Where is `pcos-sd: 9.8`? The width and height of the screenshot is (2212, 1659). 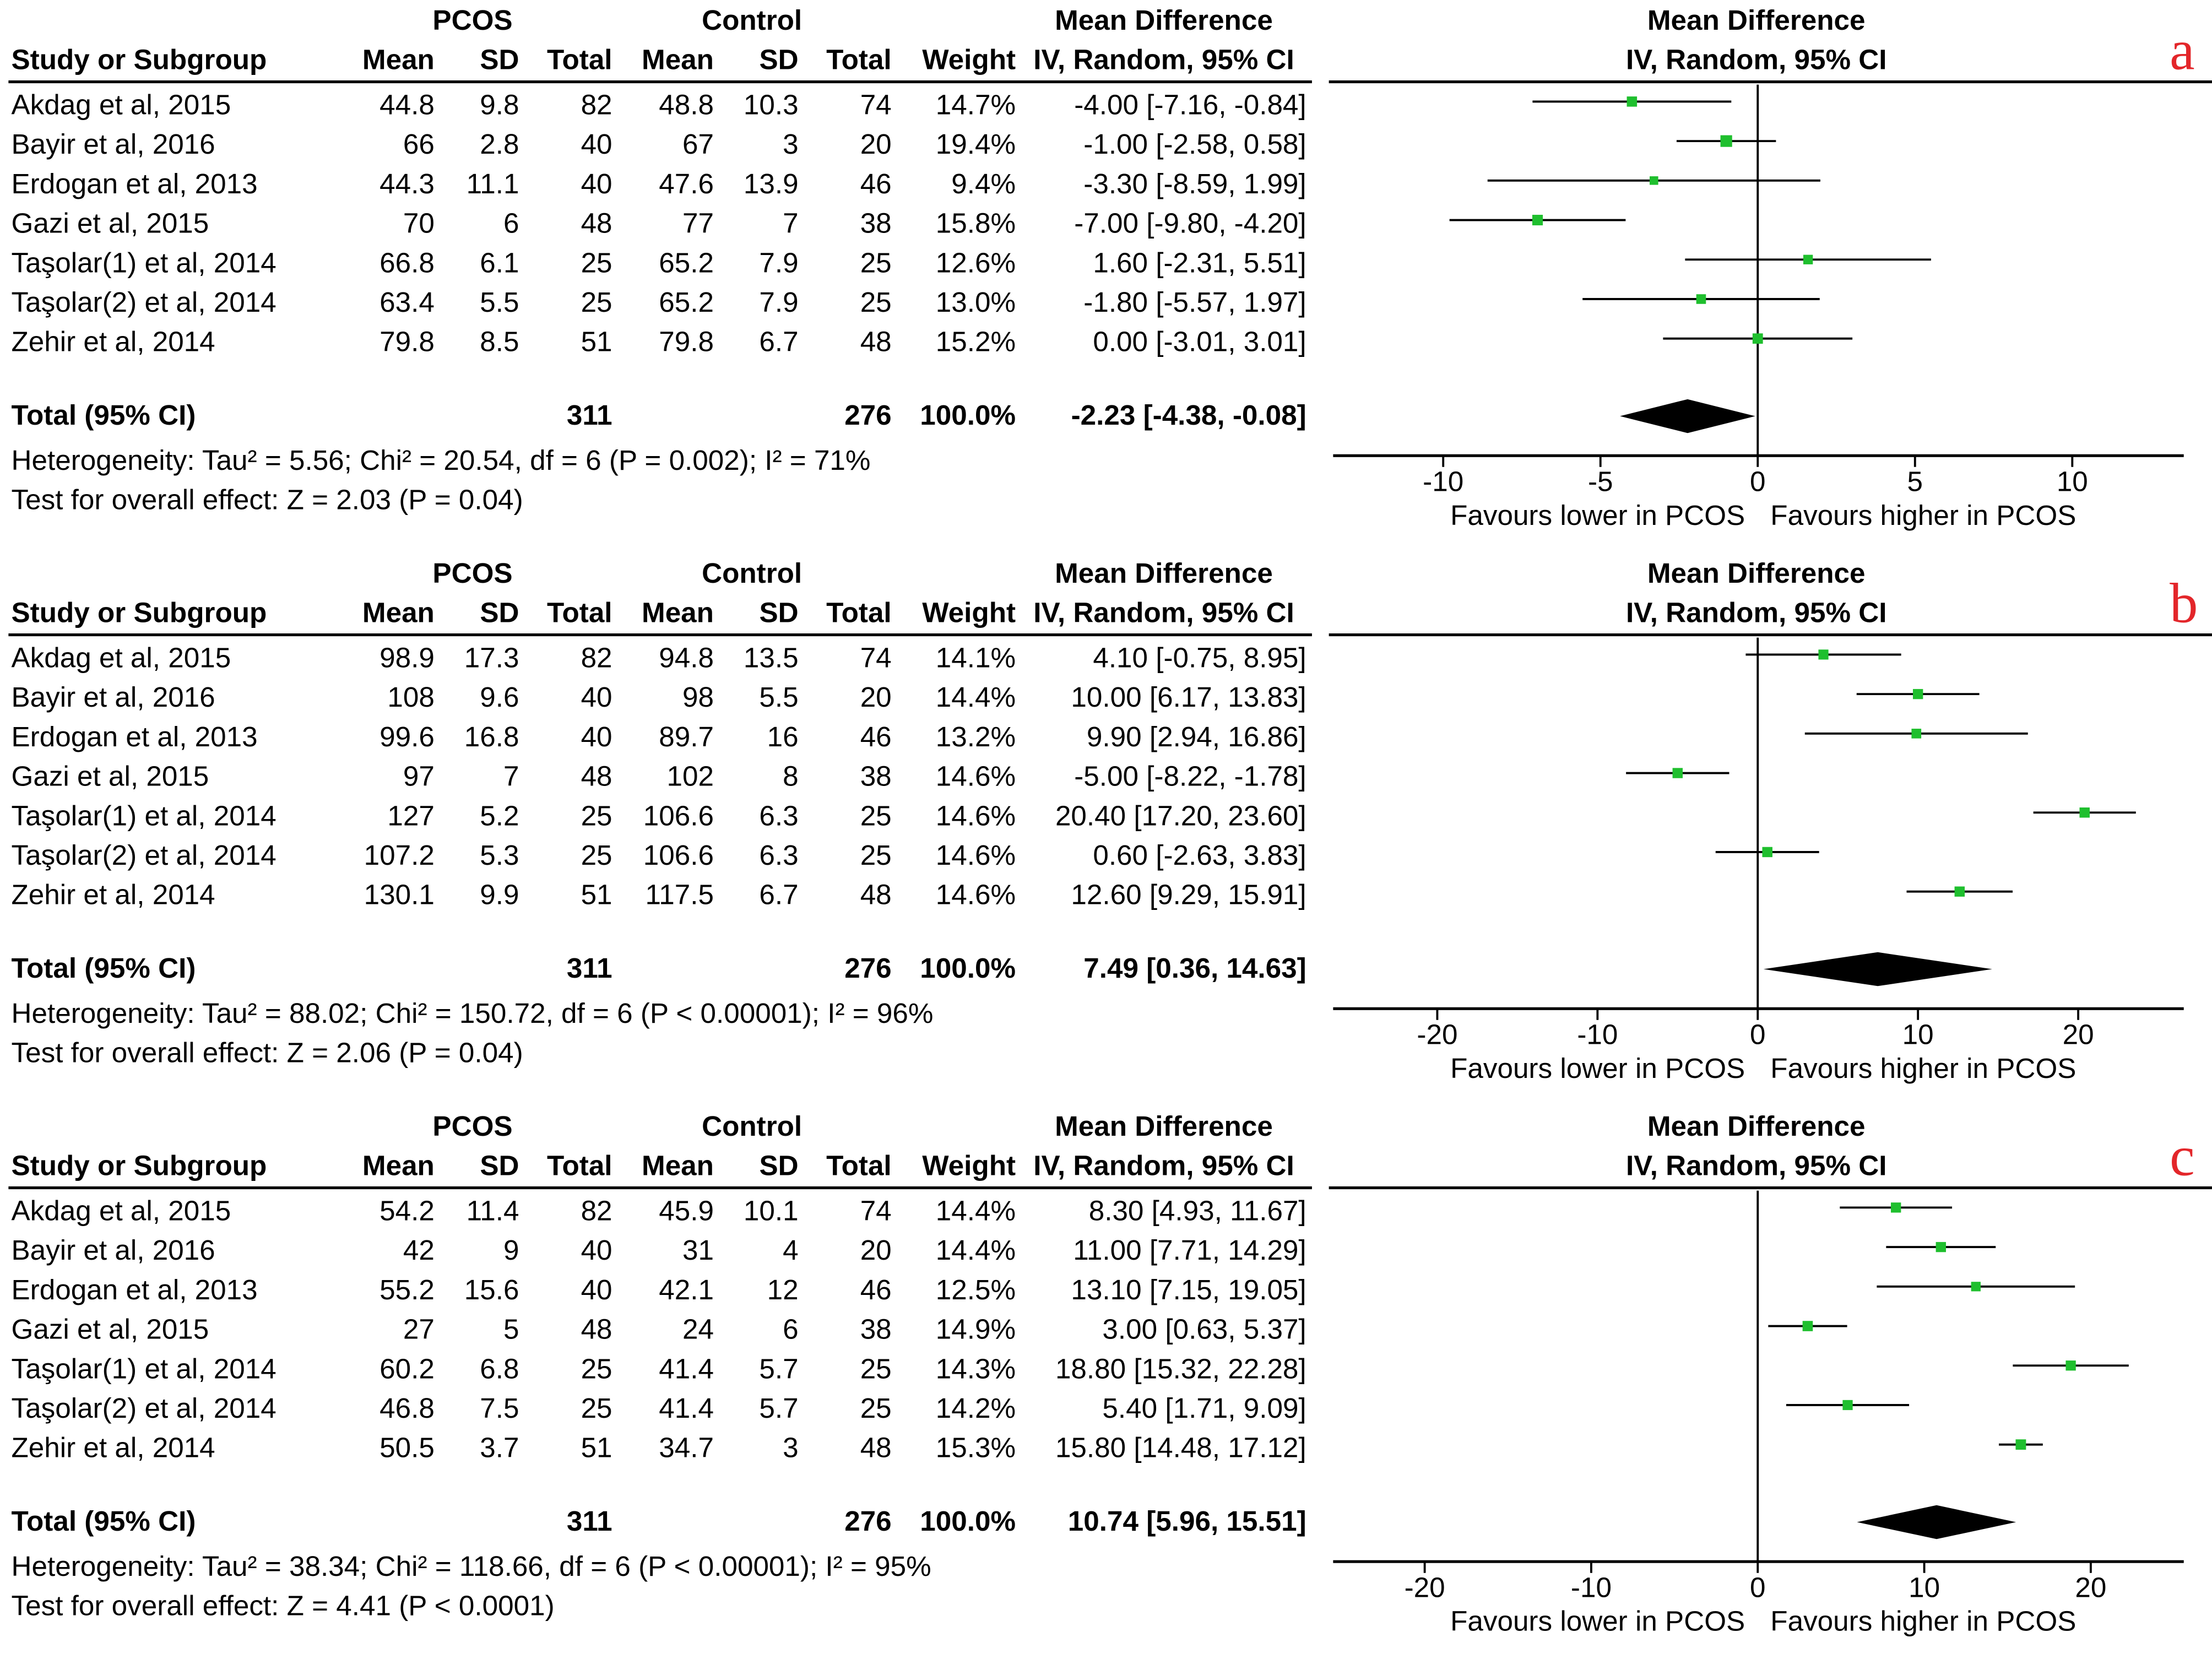 pcos-sd: 9.8 is located at coordinates (499, 106).